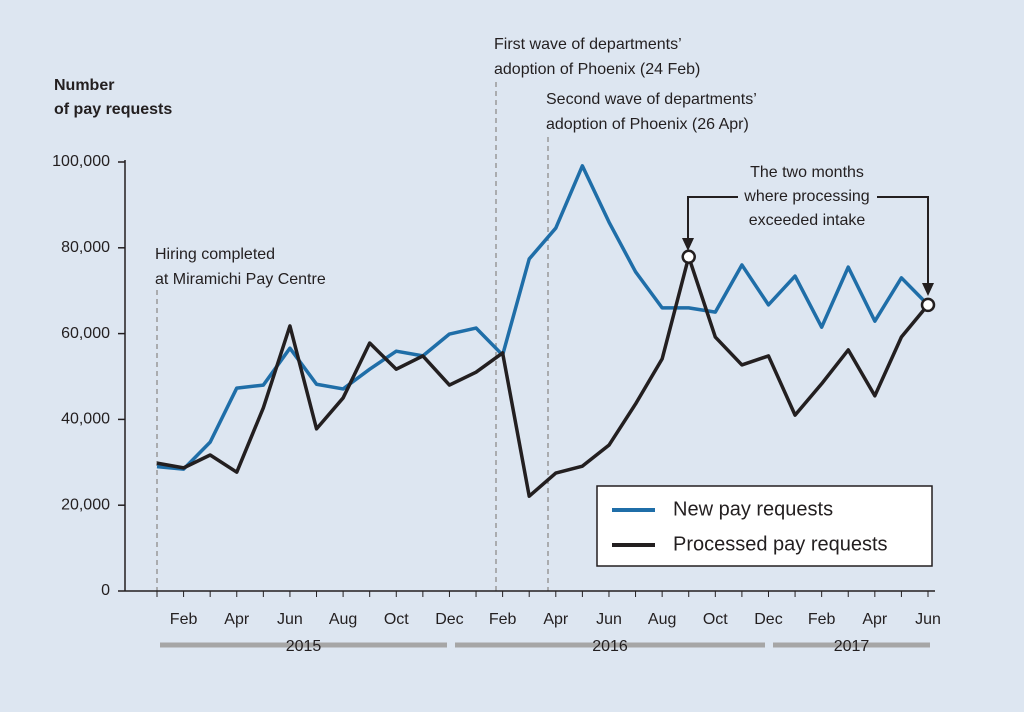 The width and height of the screenshot is (1024, 712). I want to click on legend-entries: New pay requests Processed pay requests, so click(750, 526).